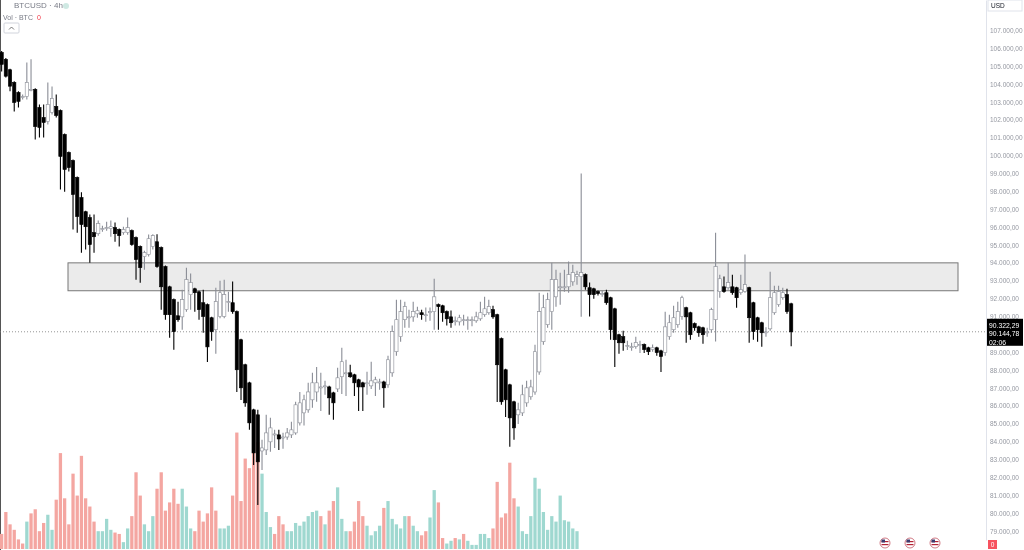 This screenshot has height=550, width=1024. Describe the element at coordinates (38, 6) in the screenshot. I see `chart-title: BTCUSD · 4h` at that location.